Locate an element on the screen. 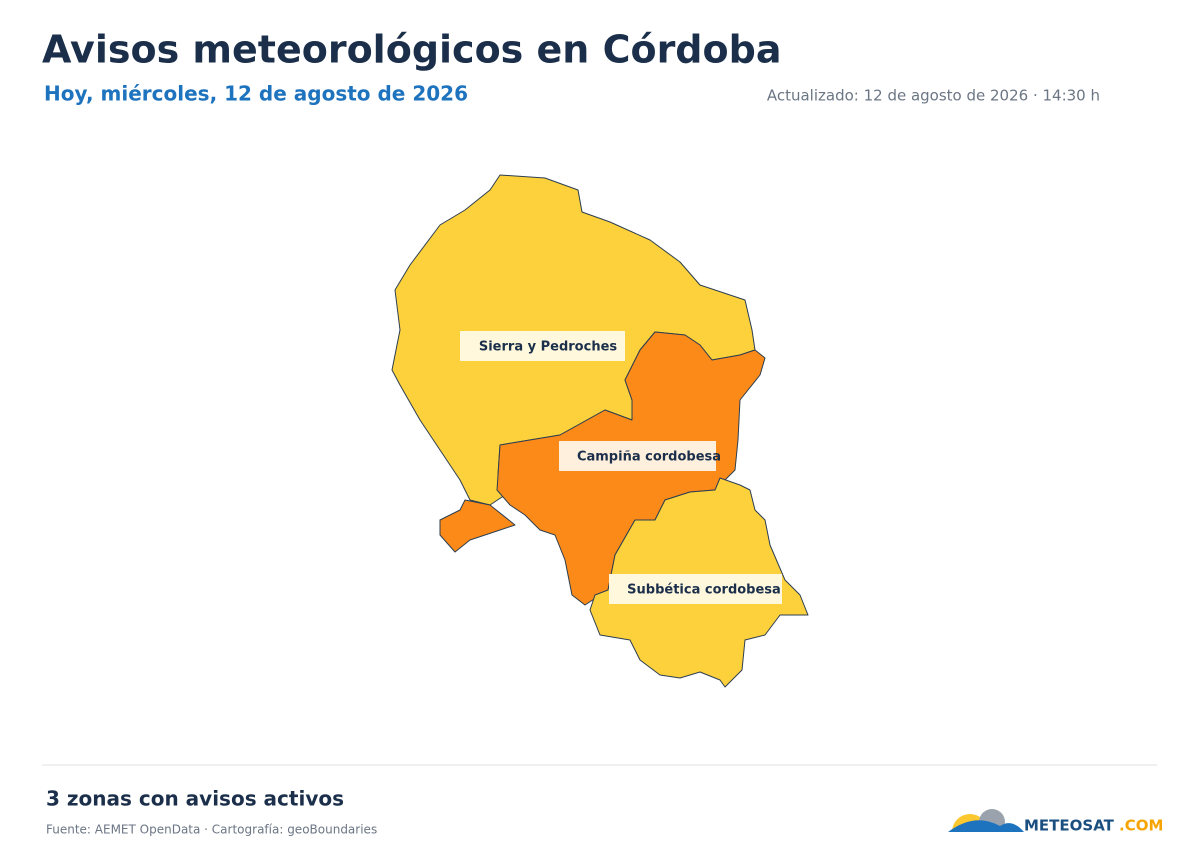 The image size is (1200, 854). logo-suffix: .COM is located at coordinates (1141, 826).